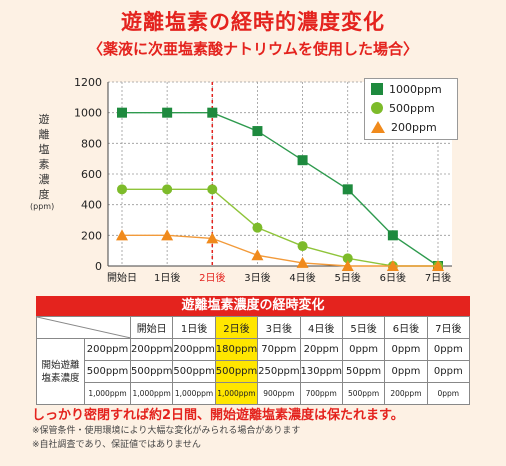 The width and height of the screenshot is (506, 466). I want to click on table-cell: 700ppm, so click(321, 393).